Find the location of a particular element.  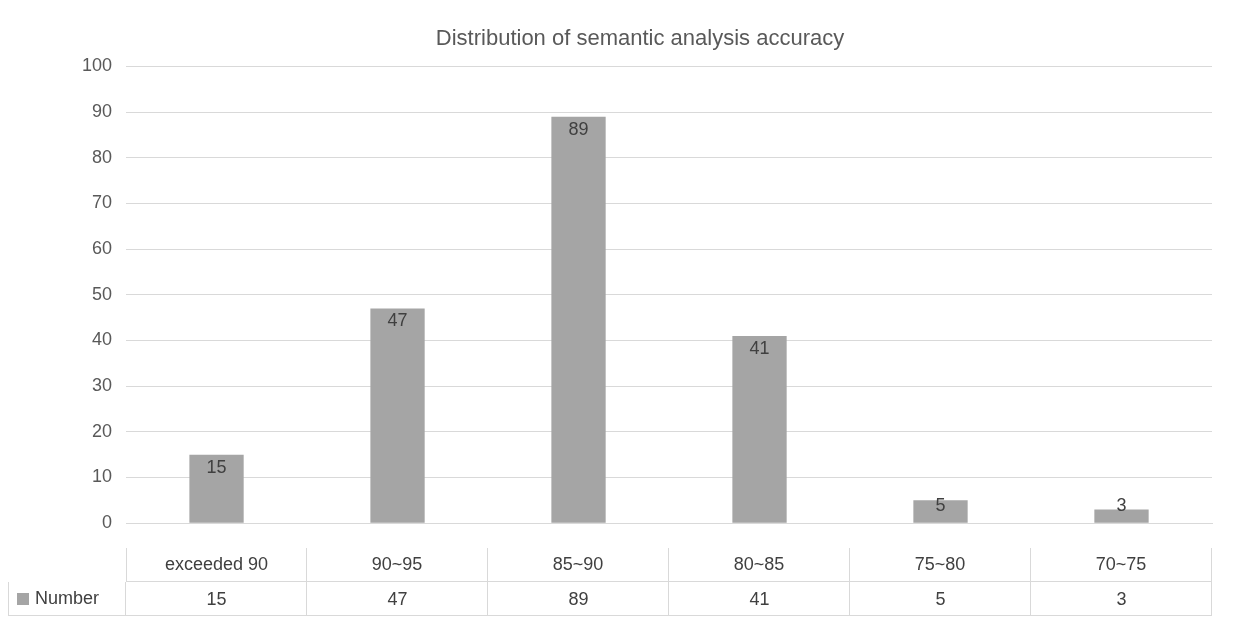

y-tick-label: 100 is located at coordinates (97, 65).